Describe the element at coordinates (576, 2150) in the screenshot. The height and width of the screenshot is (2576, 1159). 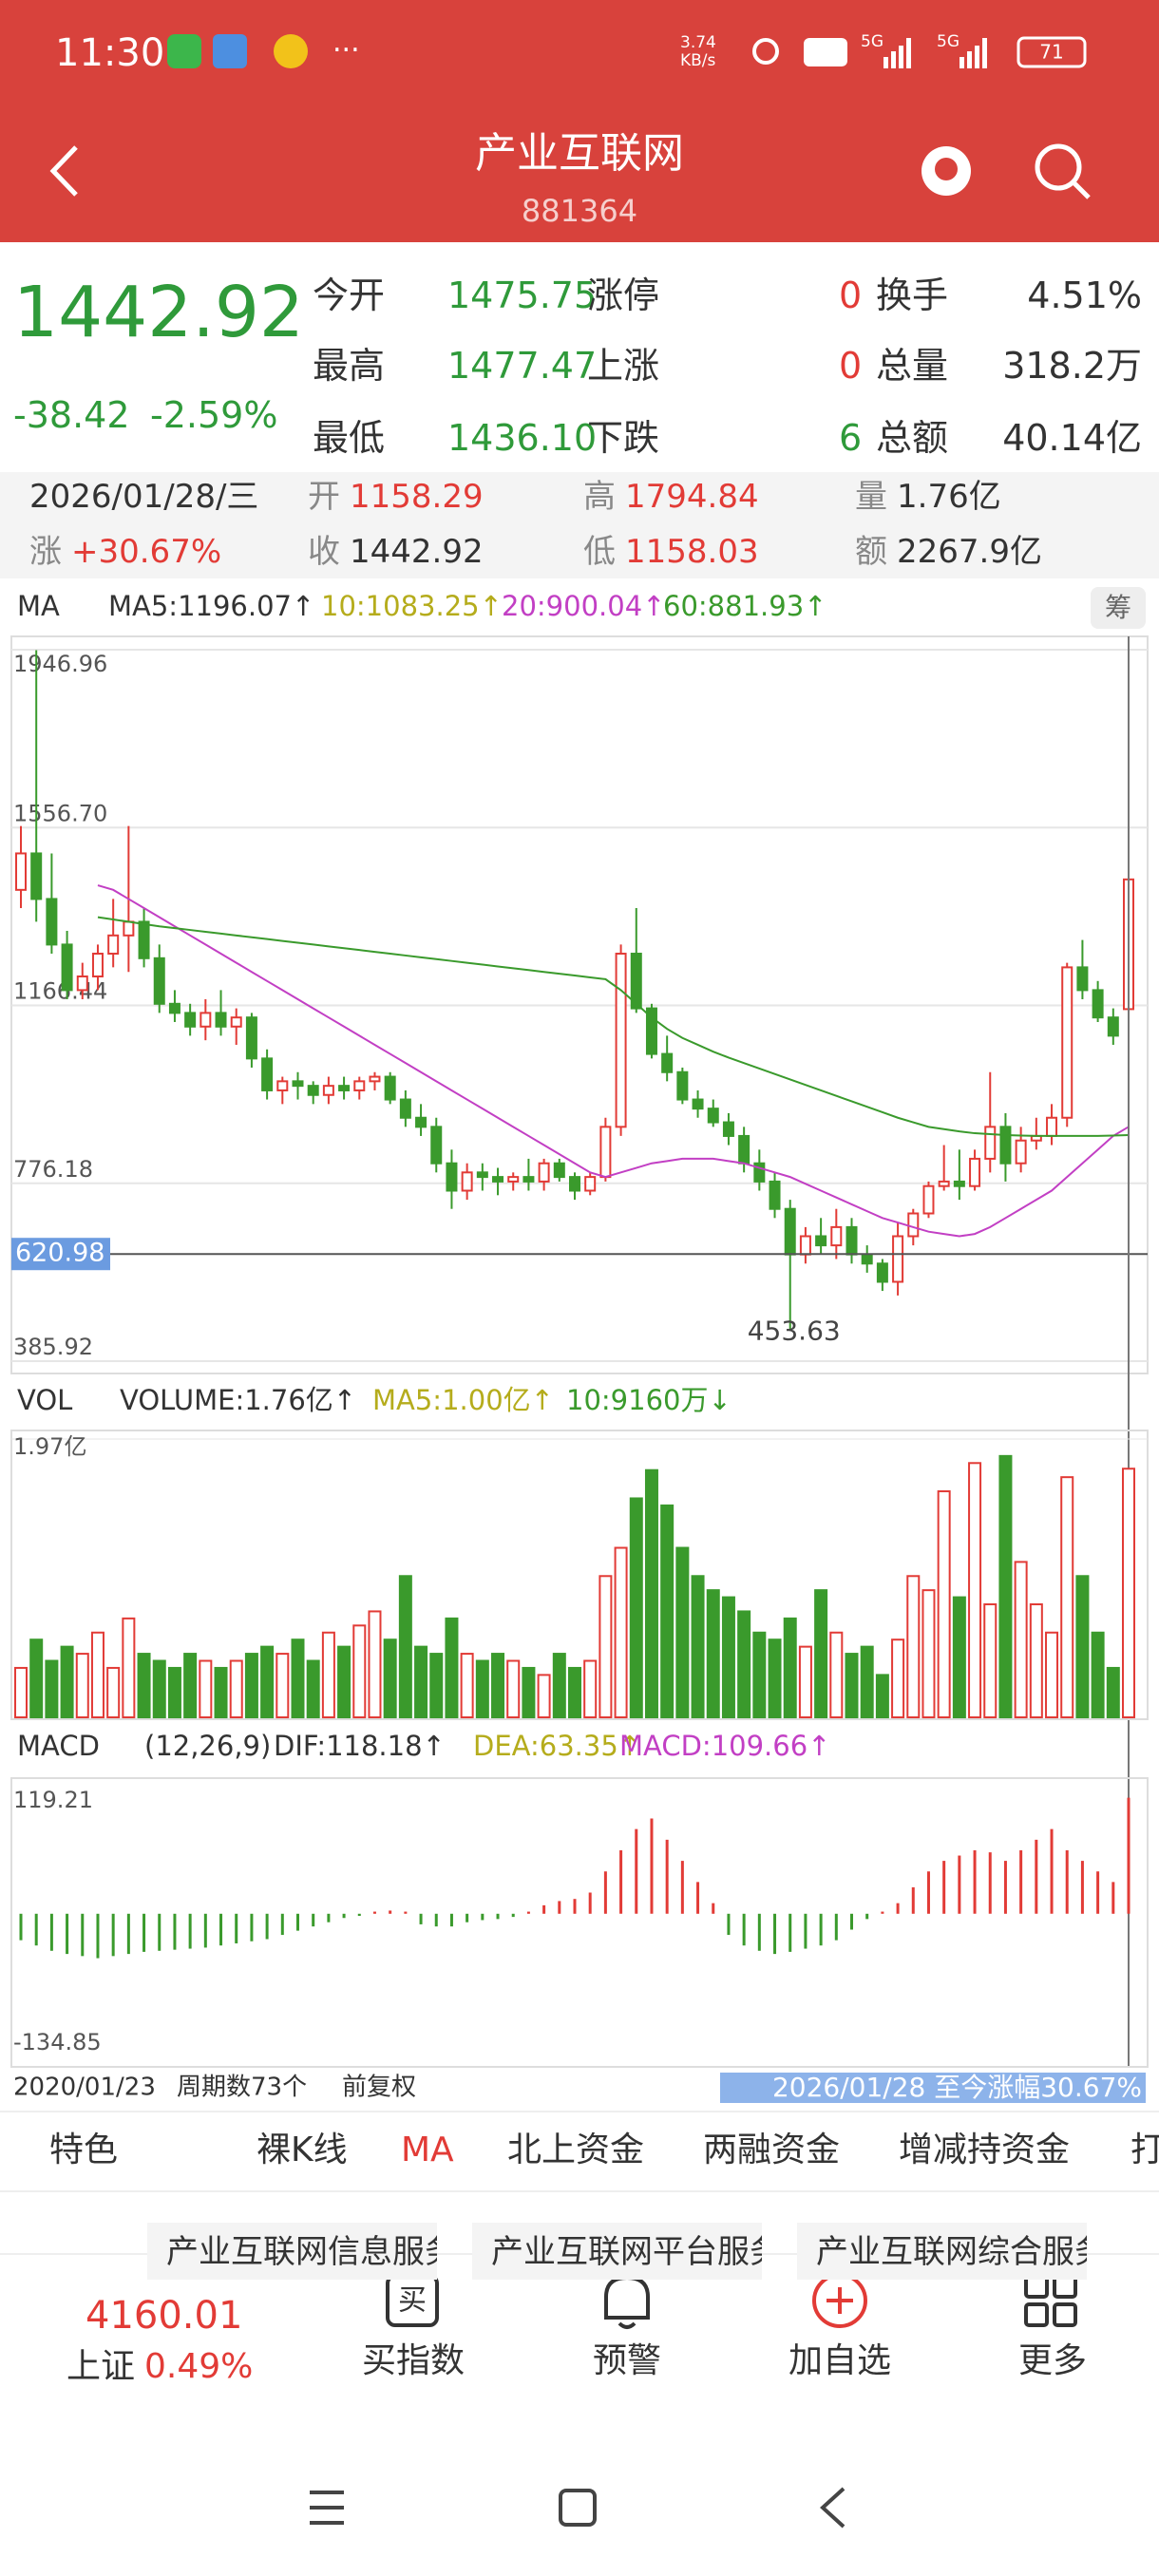
I see `tab: 北上资金` at that location.